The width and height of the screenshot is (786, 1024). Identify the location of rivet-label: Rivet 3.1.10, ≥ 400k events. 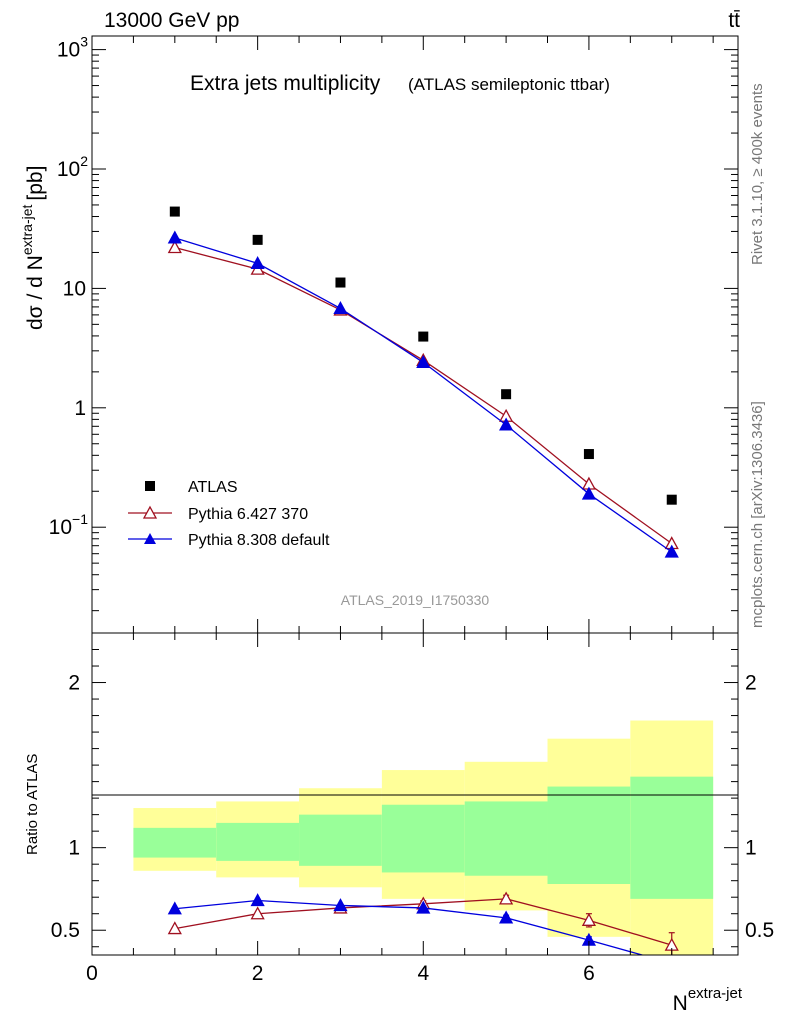
(757, 174).